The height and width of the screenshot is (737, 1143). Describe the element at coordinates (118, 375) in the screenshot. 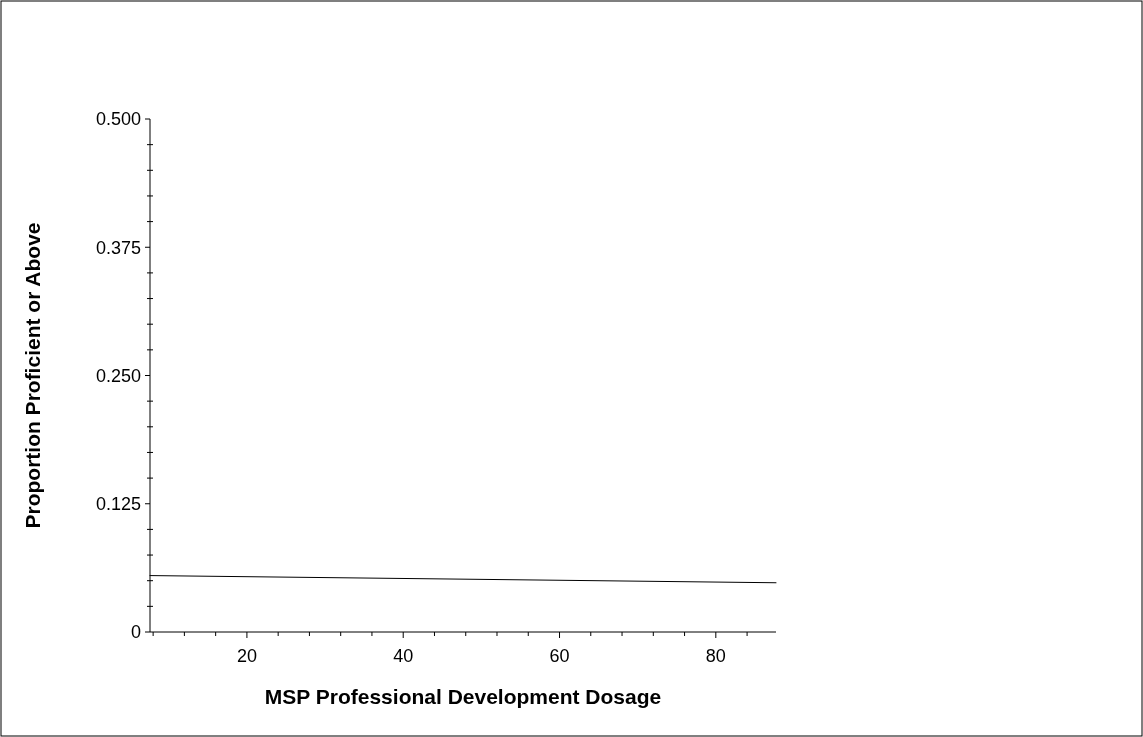

I see `y-tick-label: 0.250` at that location.